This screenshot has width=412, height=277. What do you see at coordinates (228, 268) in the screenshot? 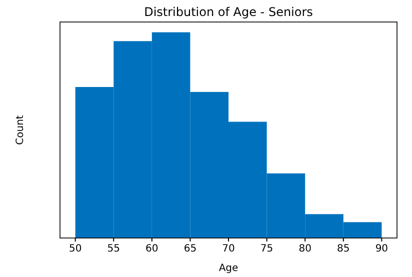
I see `x-axis-title: Age` at bounding box center [228, 268].